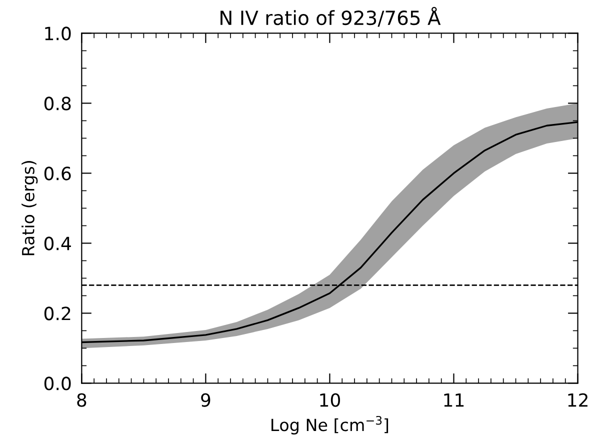  What do you see at coordinates (454, 400) in the screenshot?
I see `x-tick-label: 11` at bounding box center [454, 400].